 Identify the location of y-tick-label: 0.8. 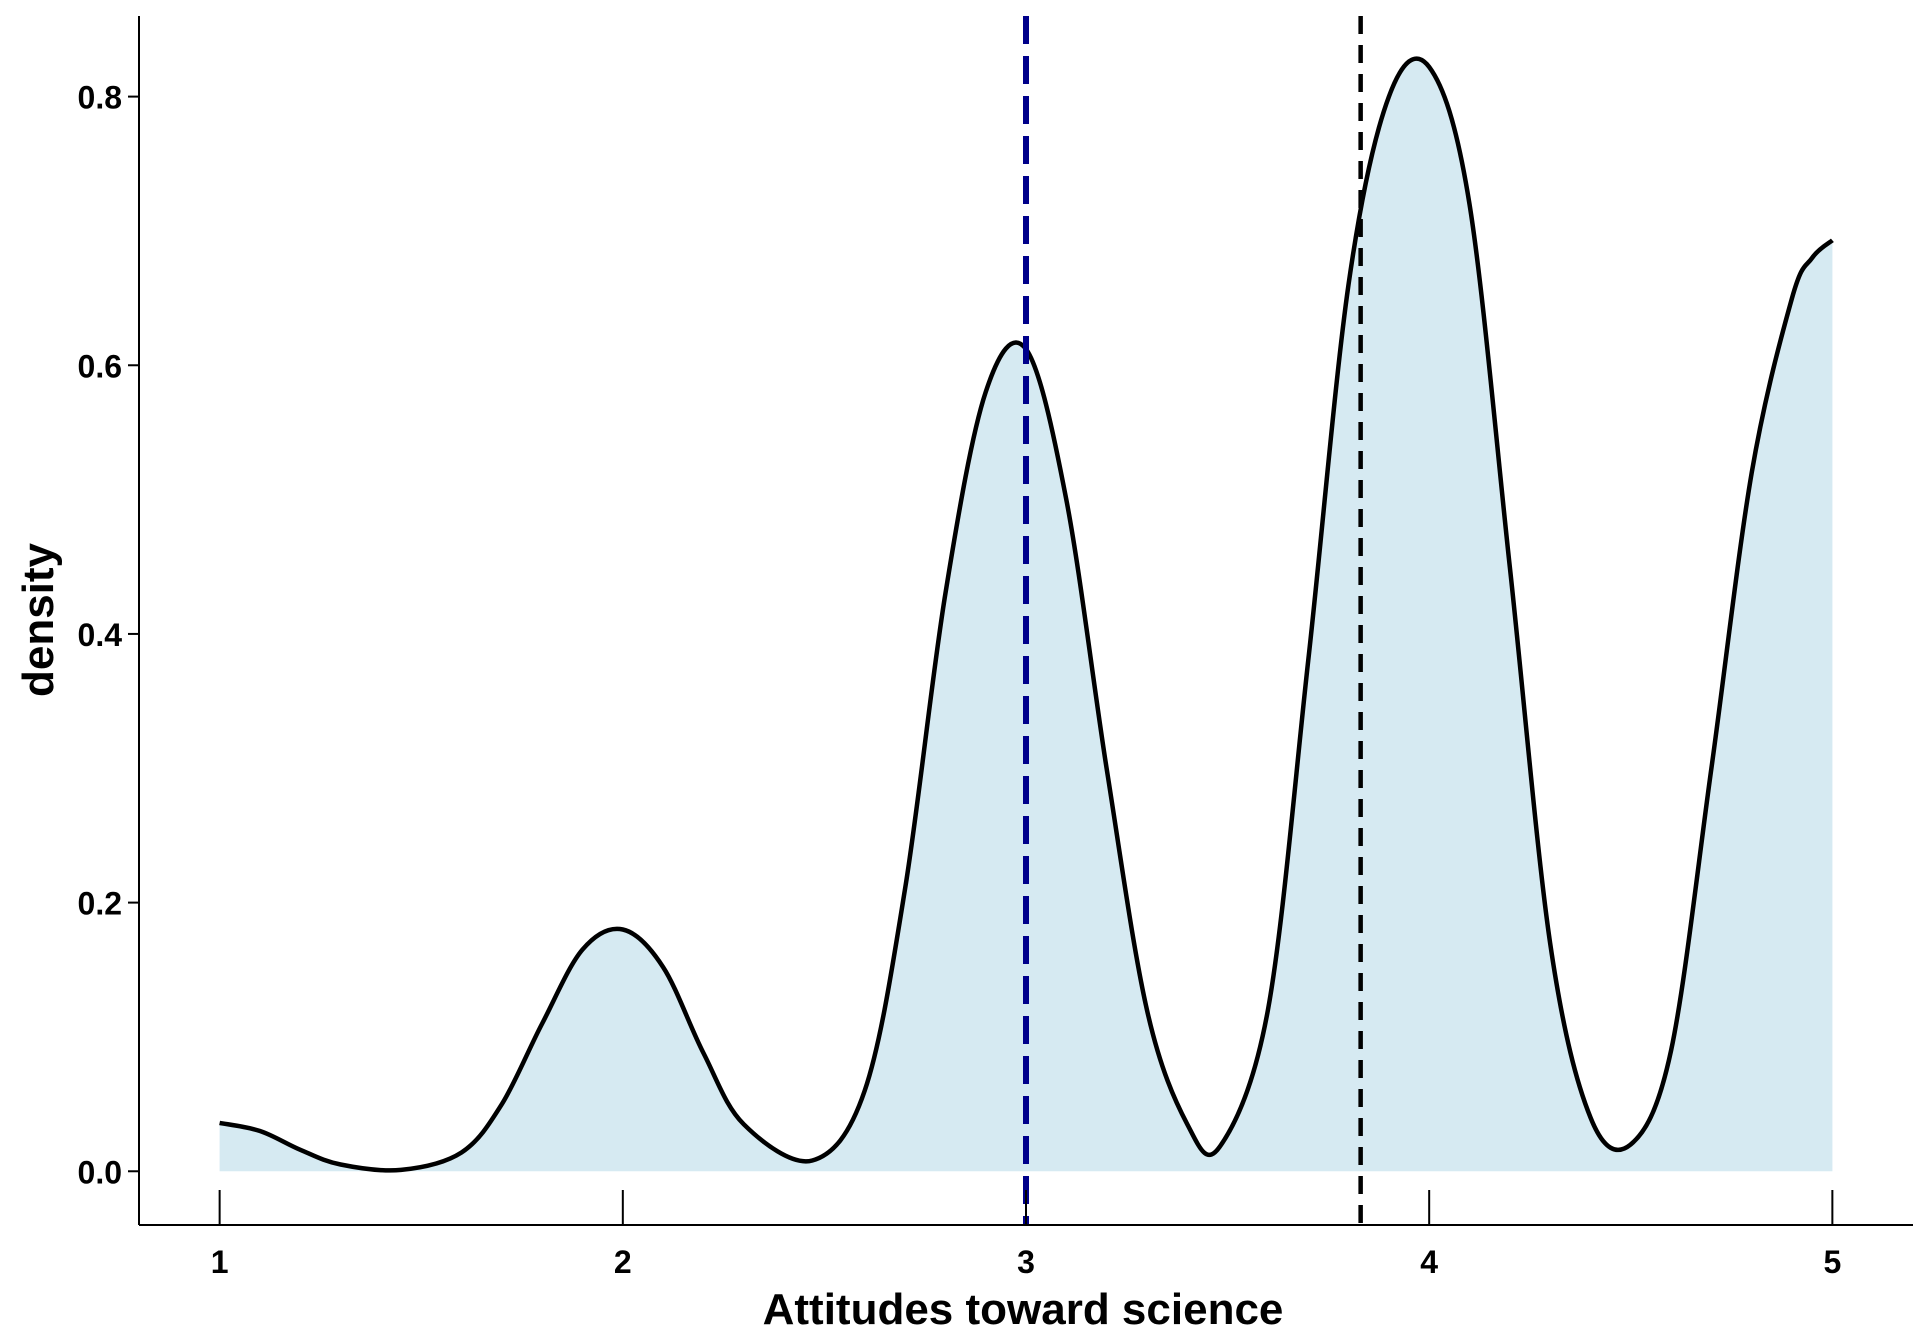
(100, 98).